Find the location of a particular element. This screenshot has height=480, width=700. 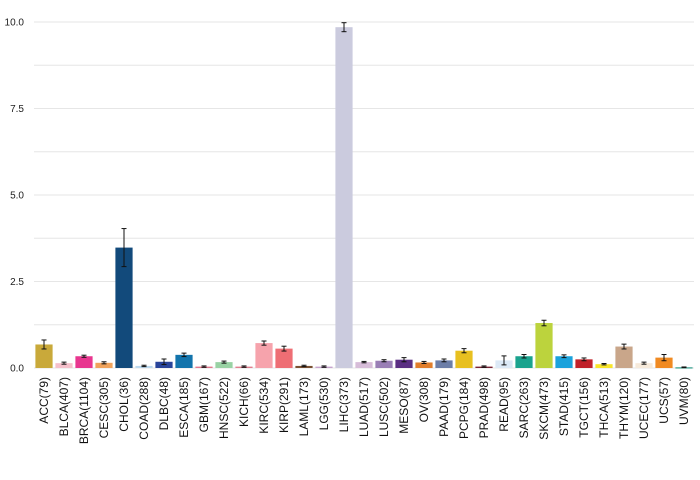

x-tick-label: PAAD(179) is located at coordinates (444, 407).